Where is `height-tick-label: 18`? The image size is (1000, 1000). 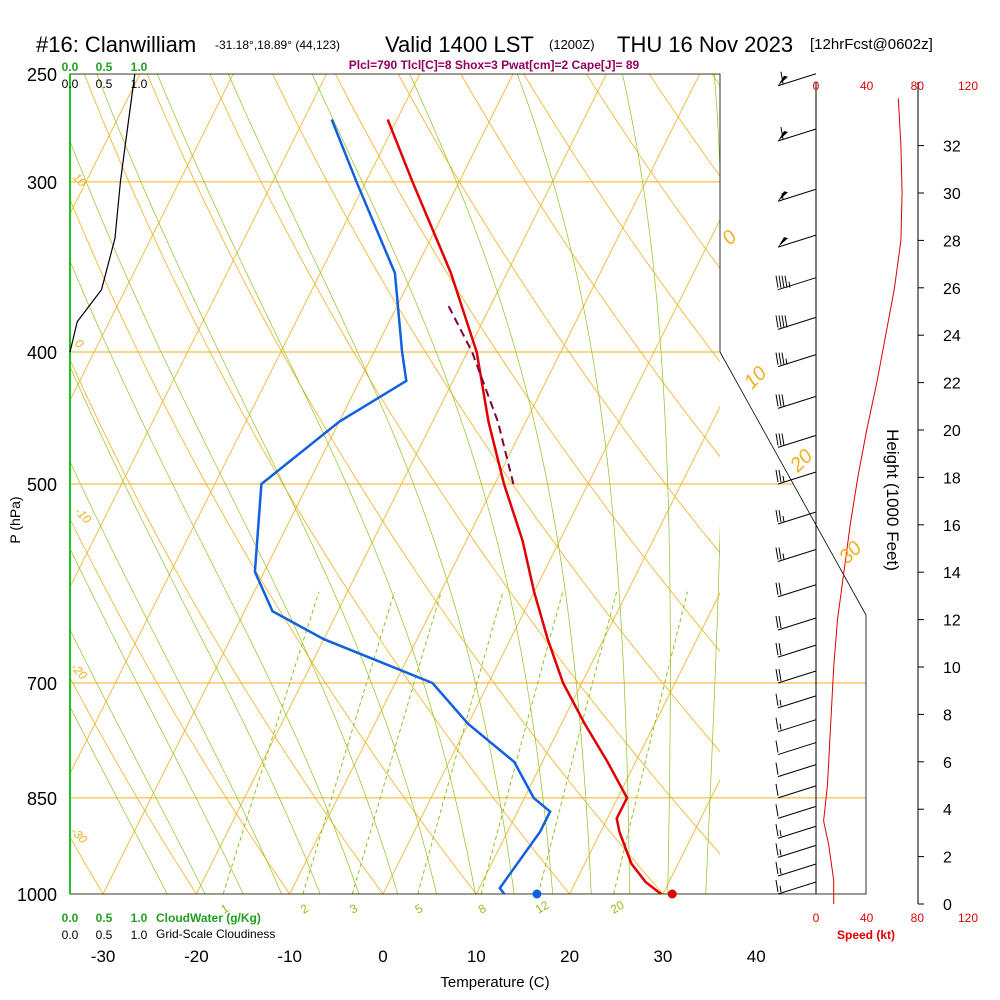
height-tick-label: 18 is located at coordinates (952, 478).